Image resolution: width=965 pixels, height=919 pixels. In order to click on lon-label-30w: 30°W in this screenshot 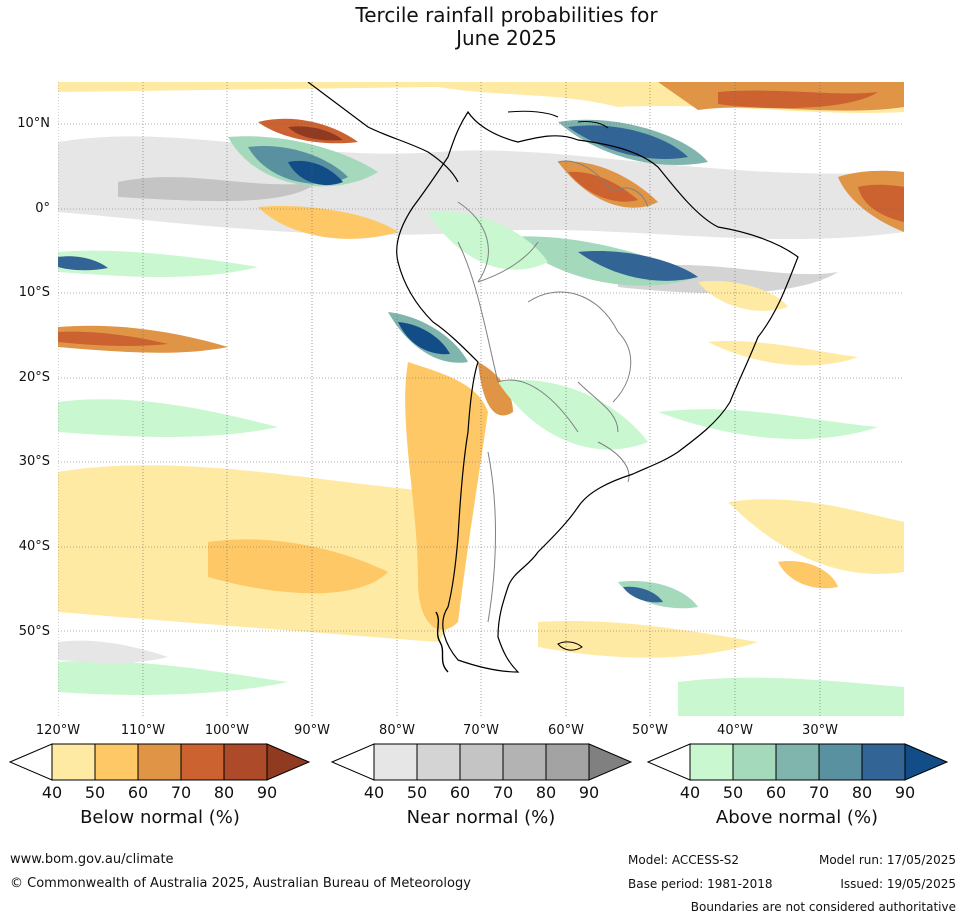, I will do `click(820, 730)`.